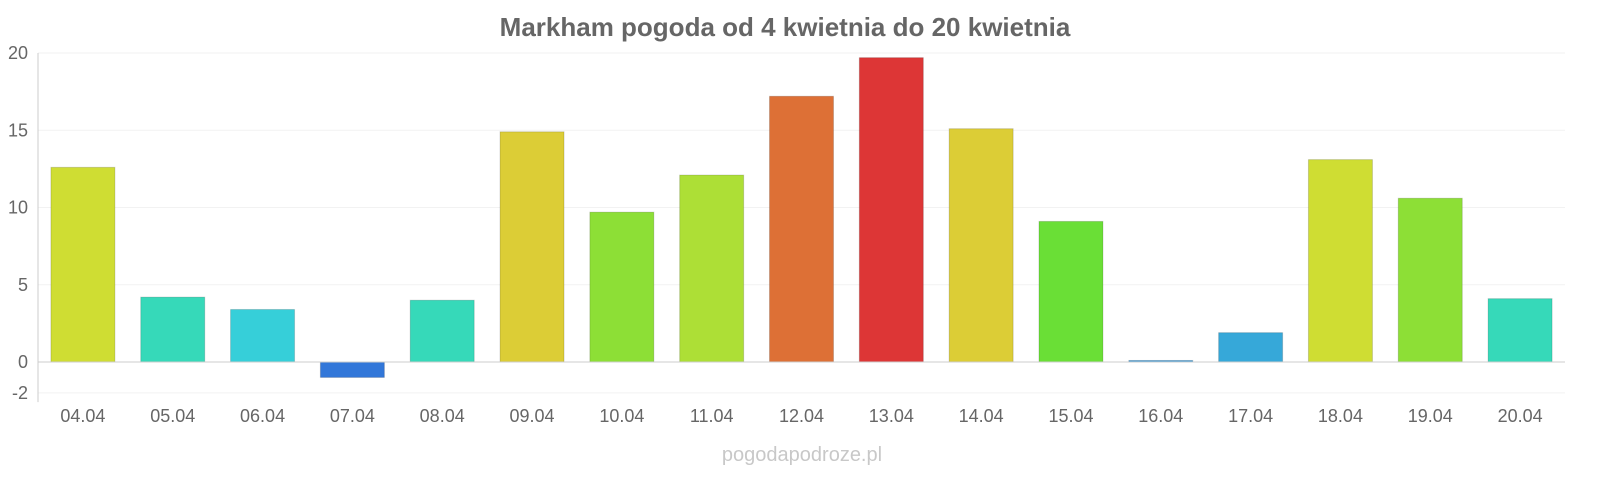 This screenshot has width=1600, height=480. I want to click on x-tick-label: 14.04, so click(981, 416).